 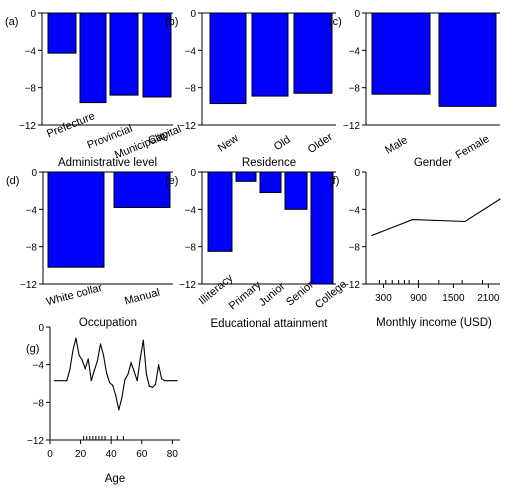 I want to click on panel-label: (c), so click(x=335, y=22).